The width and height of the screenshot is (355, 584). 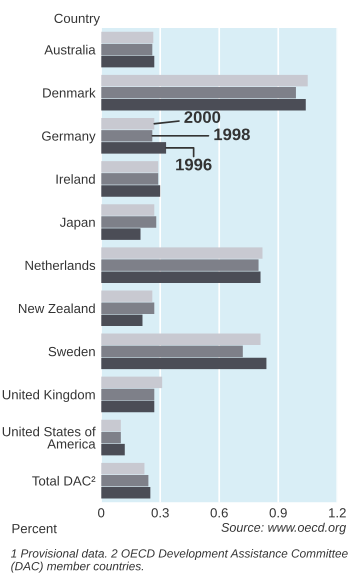 I want to click on series-label: 2000, so click(x=202, y=117).